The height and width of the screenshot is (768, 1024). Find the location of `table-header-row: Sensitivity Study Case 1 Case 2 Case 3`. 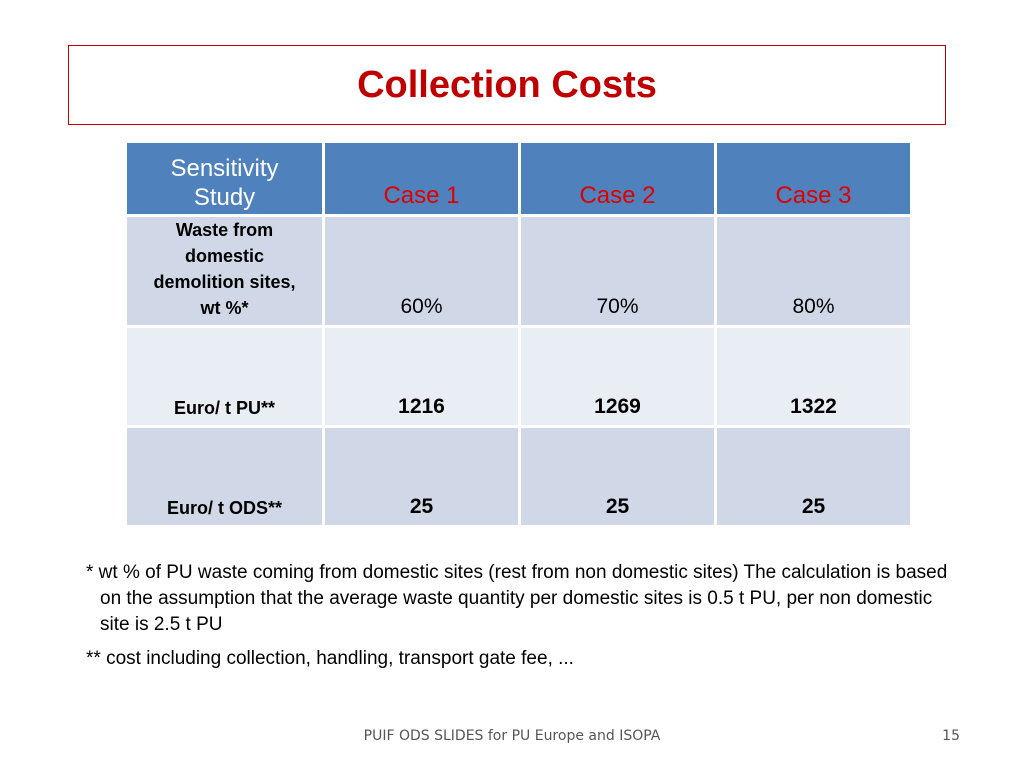

table-header-row: Sensitivity Study Case 1 Case 2 Case 3 is located at coordinates (518, 178).